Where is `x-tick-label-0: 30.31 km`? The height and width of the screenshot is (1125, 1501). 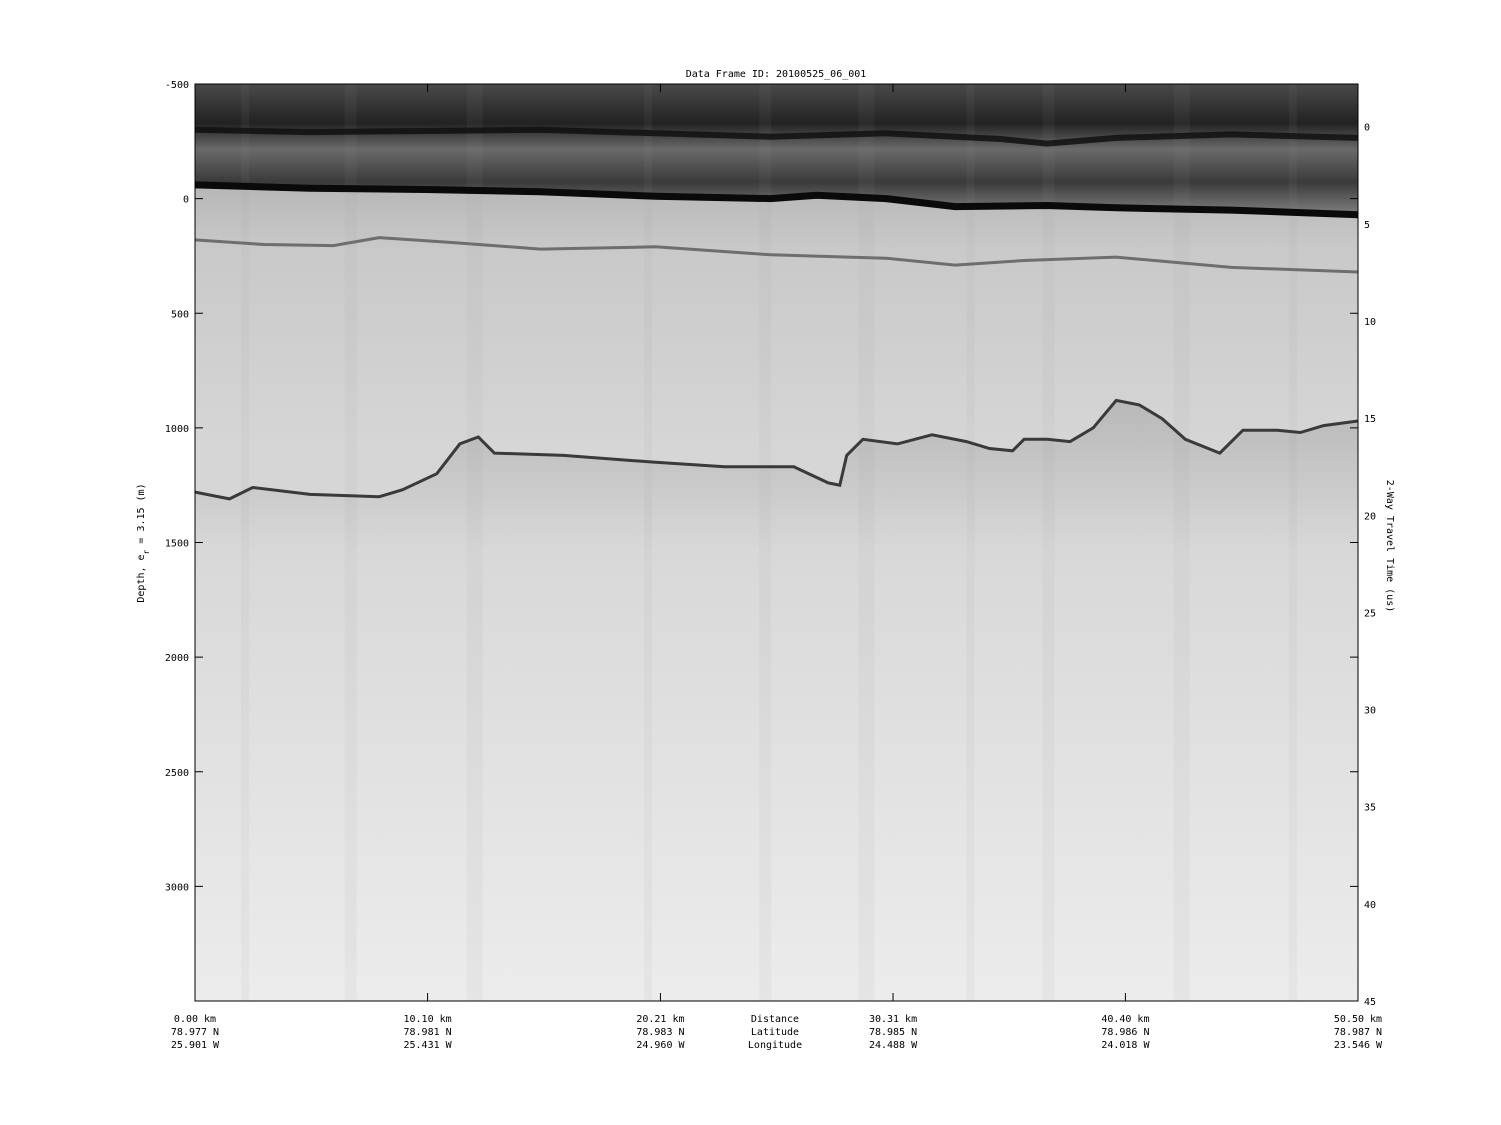
x-tick-label-0: 30.31 km is located at coordinates (893, 1019).